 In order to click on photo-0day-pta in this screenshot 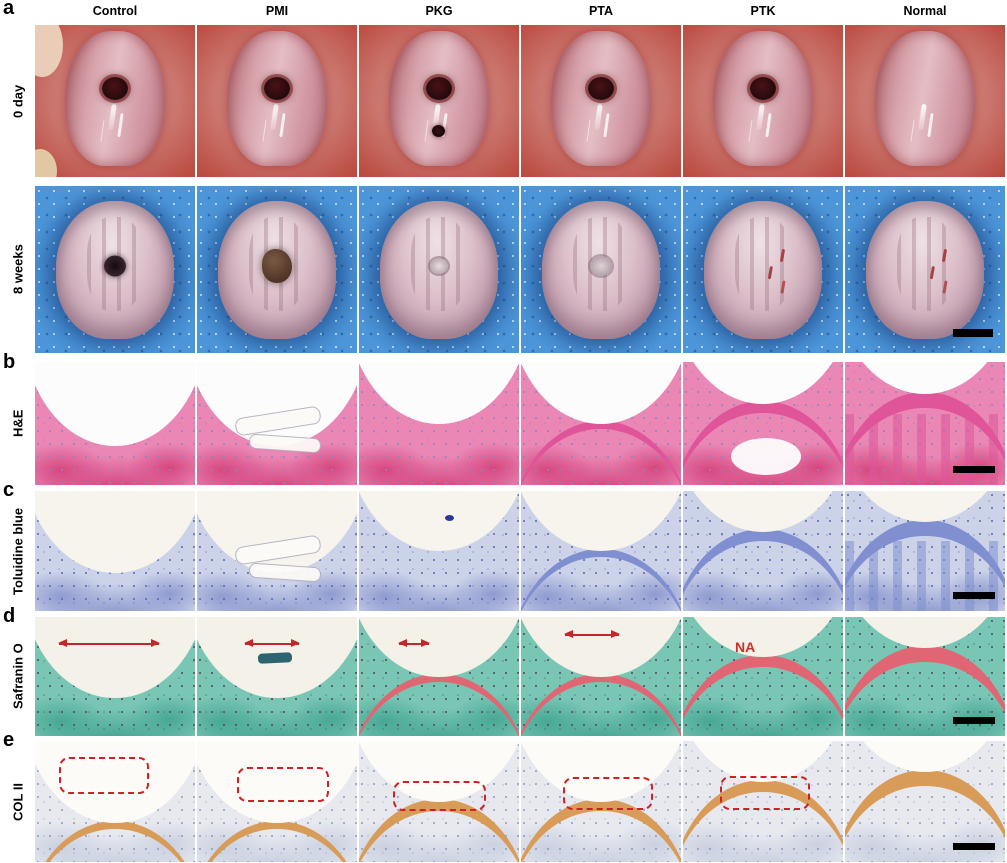, I will do `click(601, 101)`.